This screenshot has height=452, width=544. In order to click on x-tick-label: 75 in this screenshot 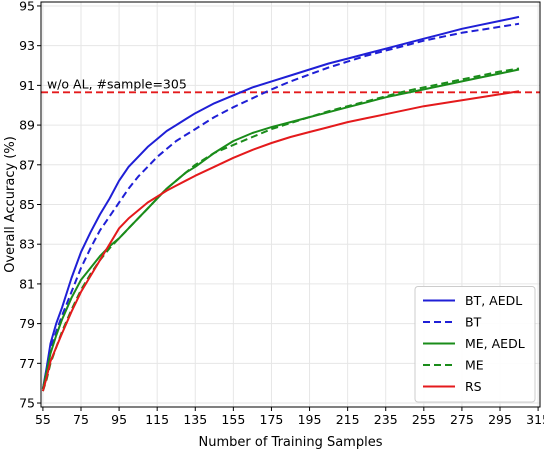, I will do `click(81, 419)`.